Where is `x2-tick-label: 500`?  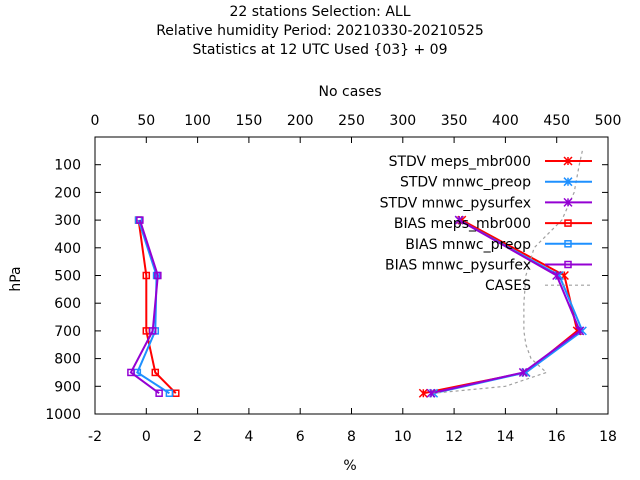 x2-tick-label: 500 is located at coordinates (608, 121).